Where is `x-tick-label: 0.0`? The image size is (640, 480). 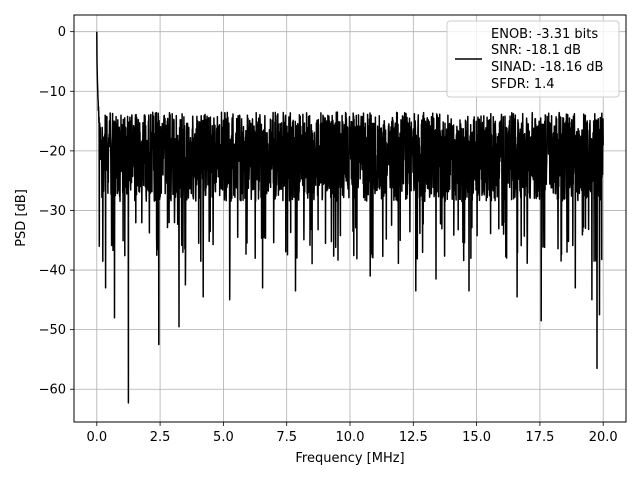
x-tick-label: 0.0 is located at coordinates (96, 437).